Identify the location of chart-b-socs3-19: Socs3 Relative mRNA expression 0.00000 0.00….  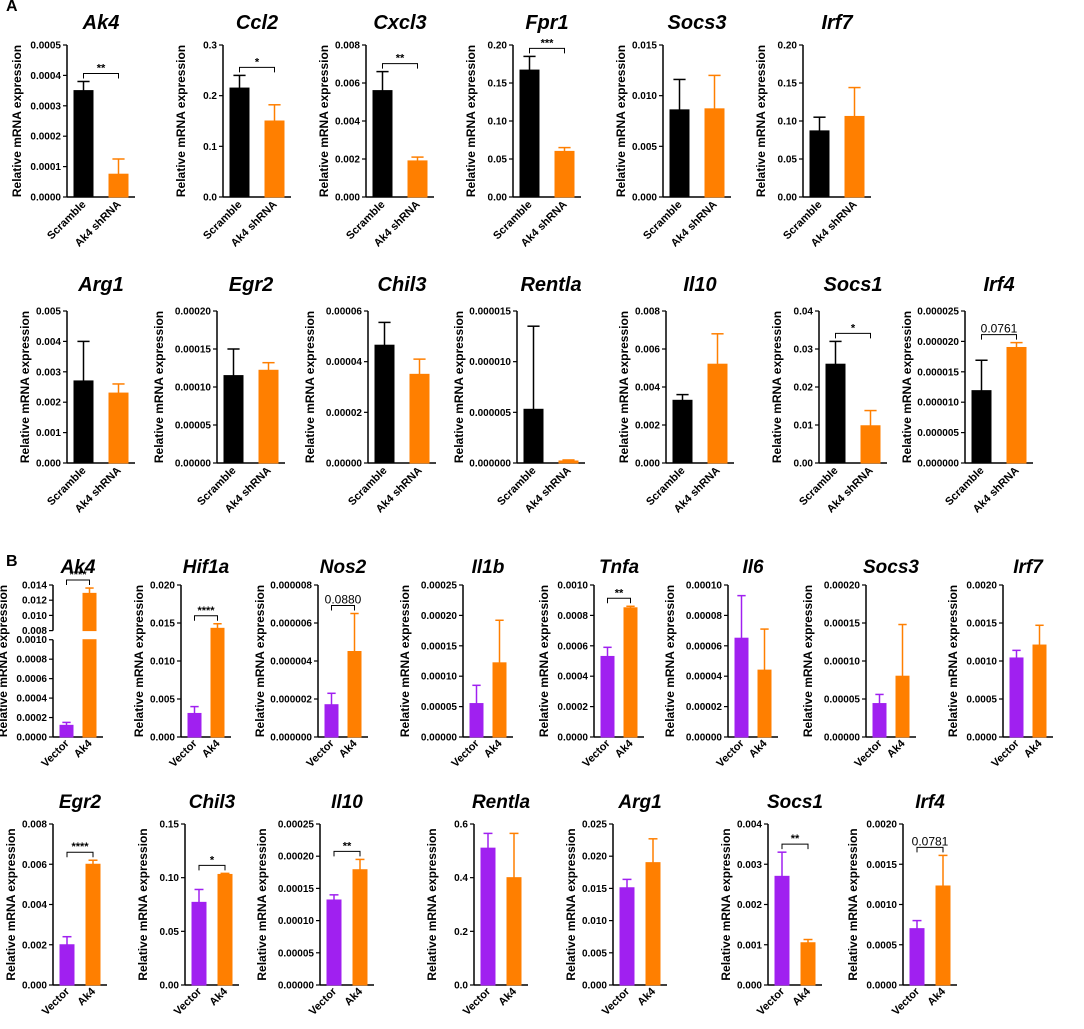
(860, 663).